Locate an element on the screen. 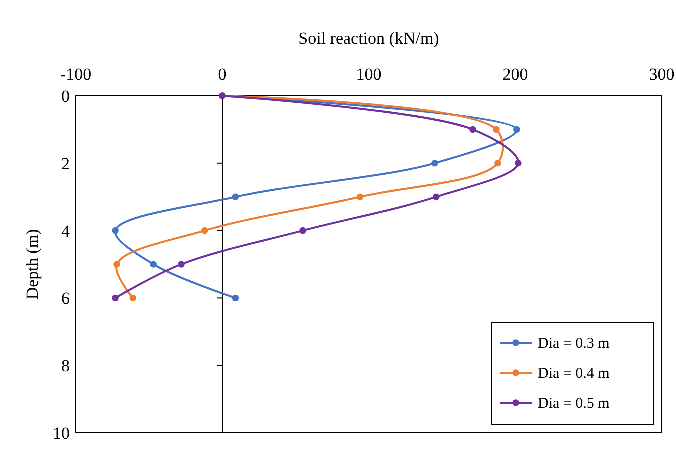 This screenshot has height=451, width=676. x-tick-label: -100 is located at coordinates (76, 74).